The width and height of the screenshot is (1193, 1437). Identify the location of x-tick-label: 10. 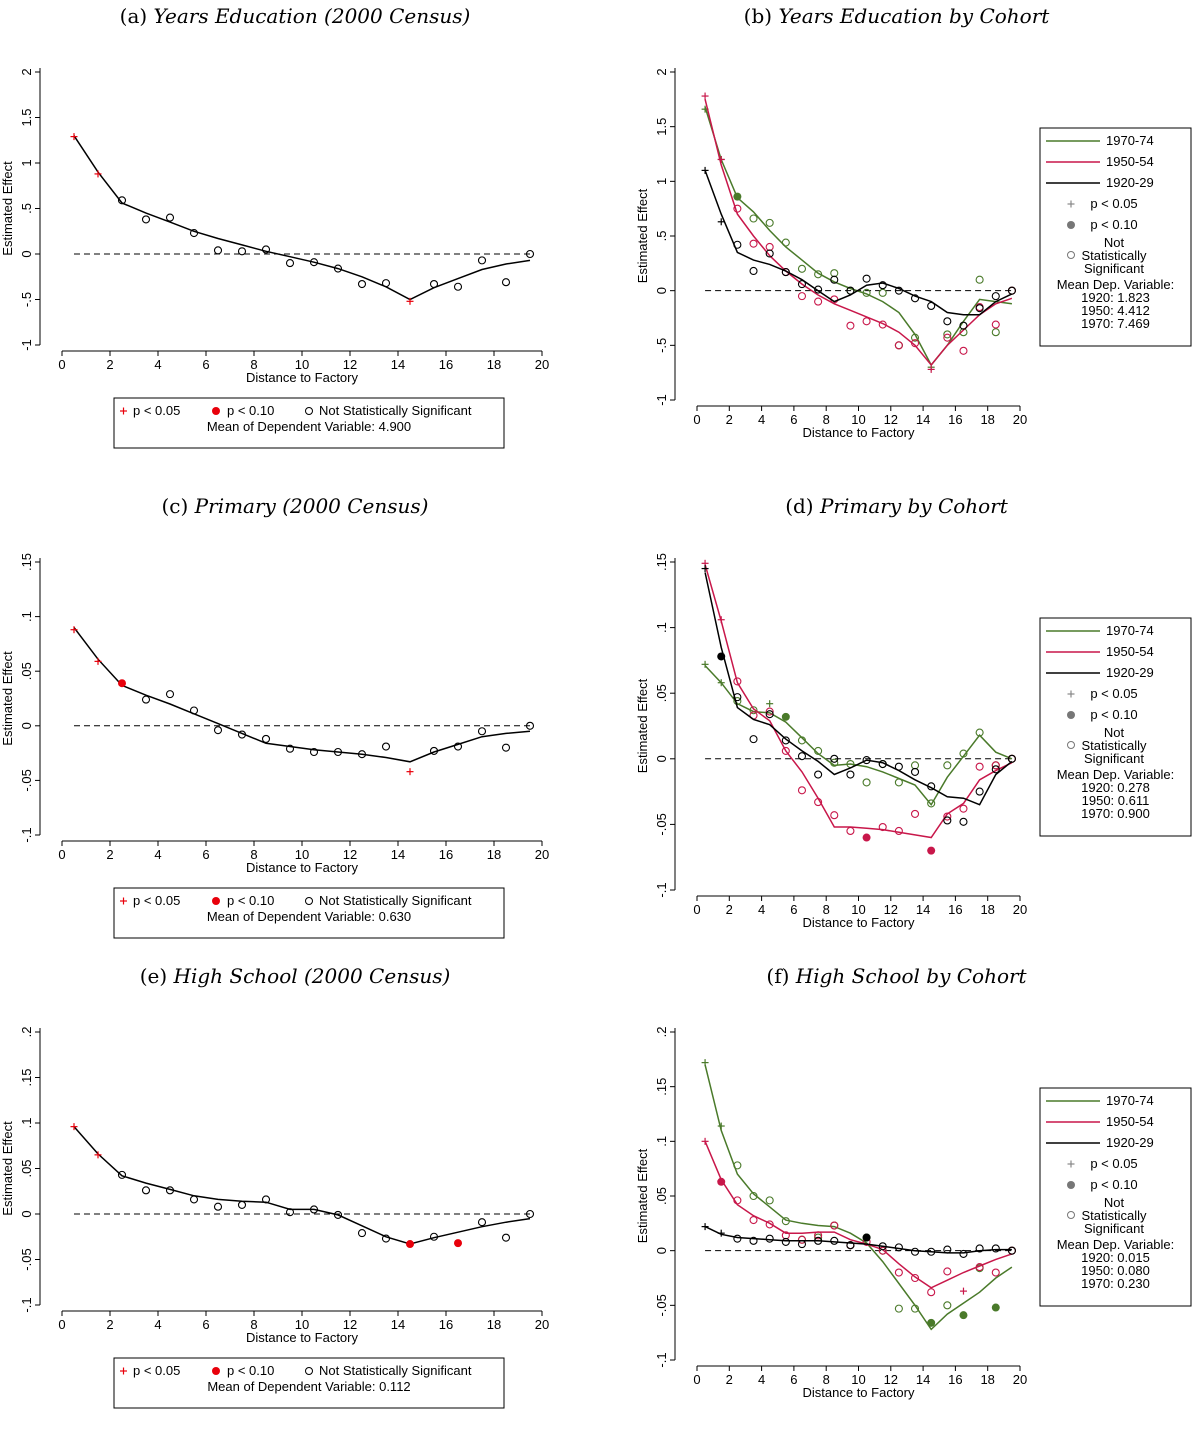
(302, 1324).